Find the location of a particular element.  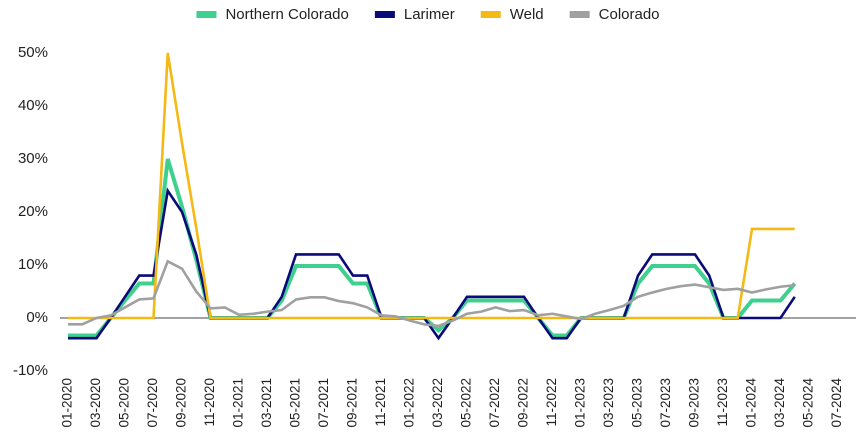

legend-item: Colorado is located at coordinates (614, 14).